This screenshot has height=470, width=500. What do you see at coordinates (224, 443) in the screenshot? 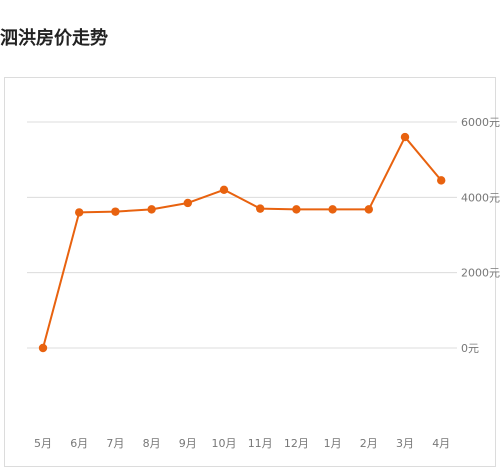
I see `x-tick-label: 10月` at bounding box center [224, 443].